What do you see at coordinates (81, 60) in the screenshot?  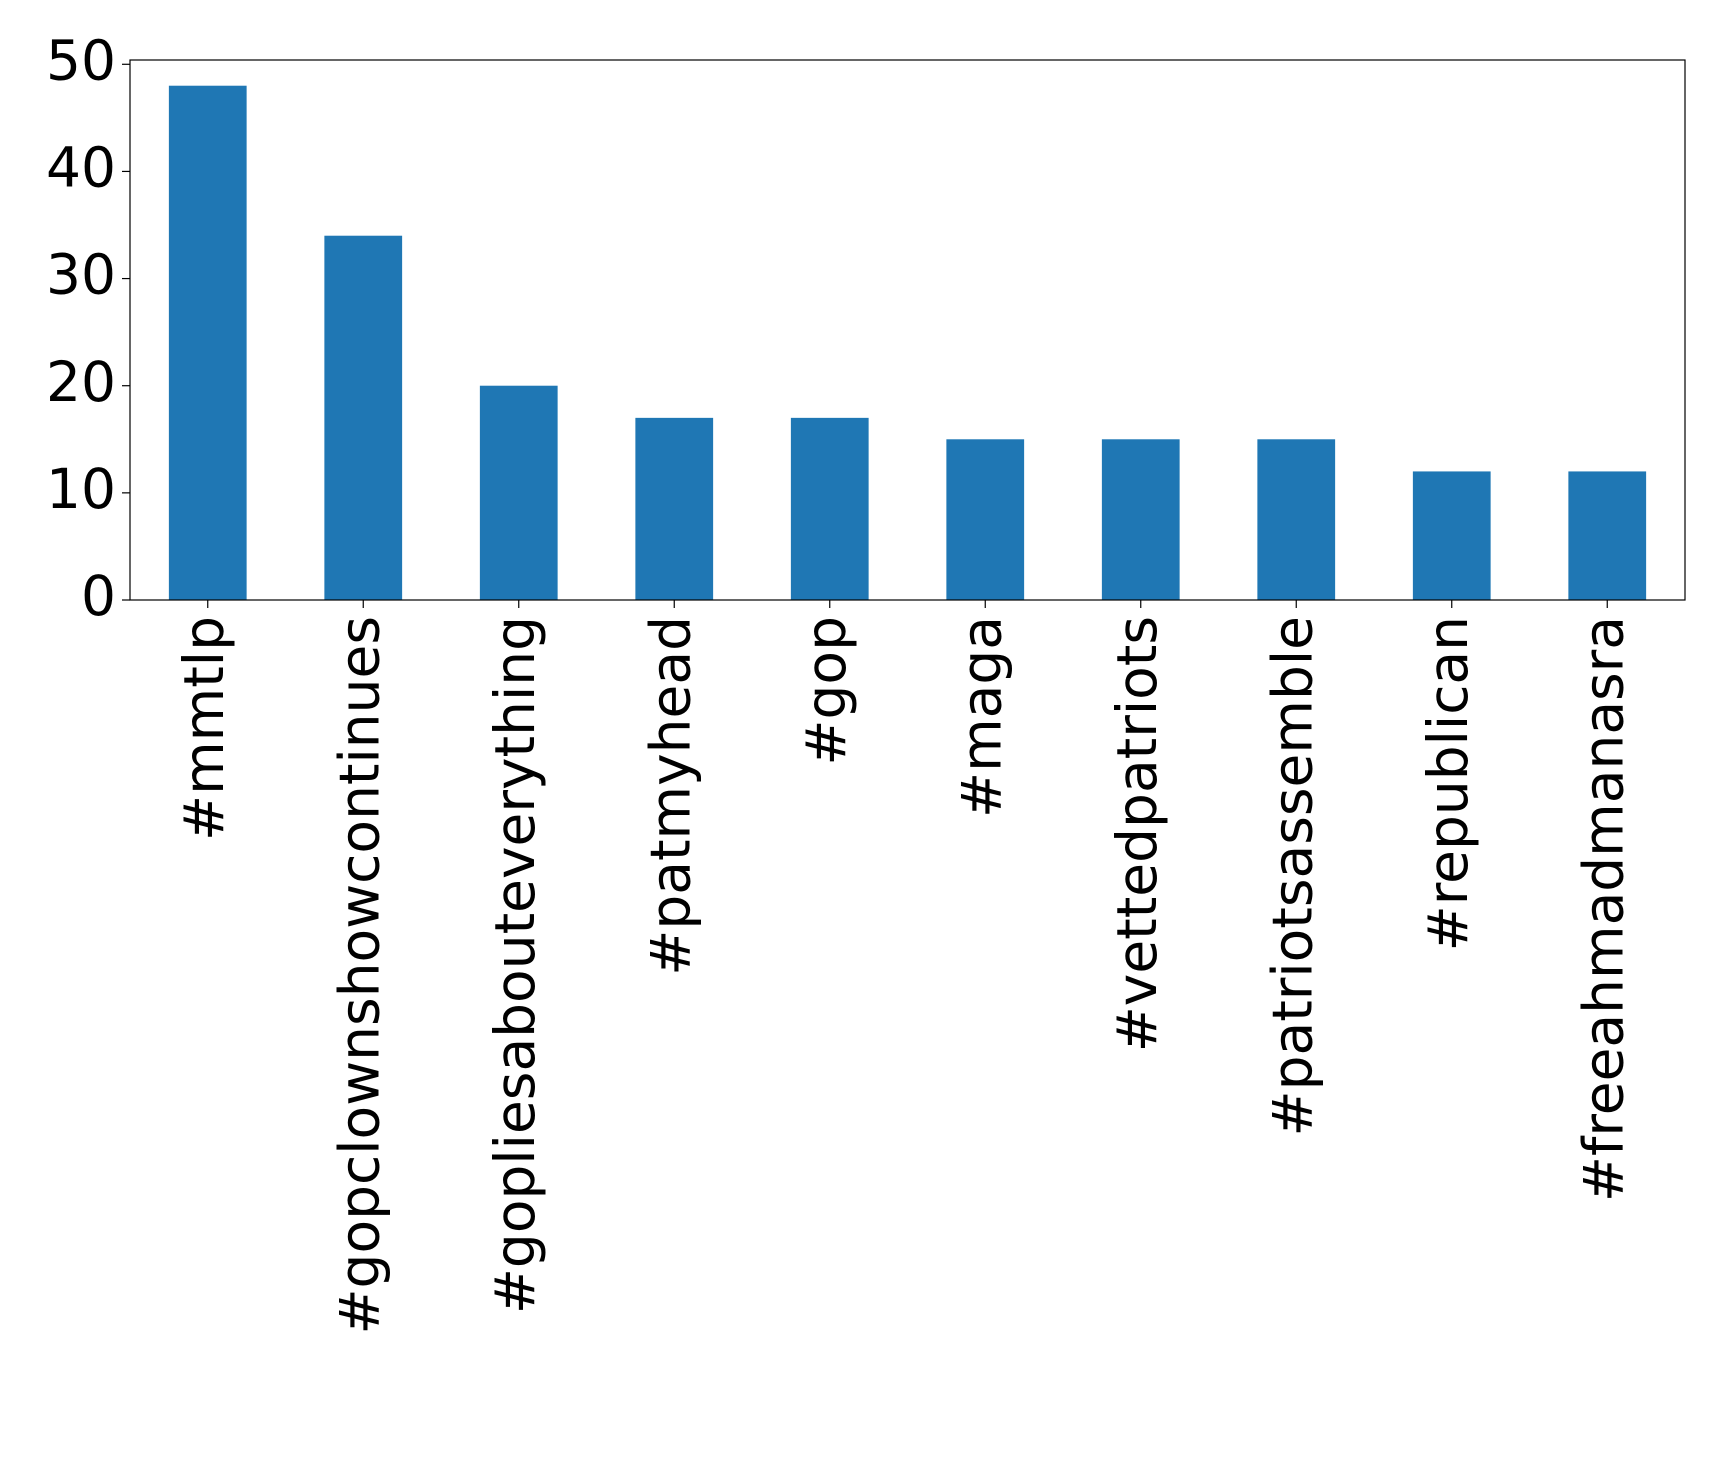 I see `y-tick-label: 50` at bounding box center [81, 60].